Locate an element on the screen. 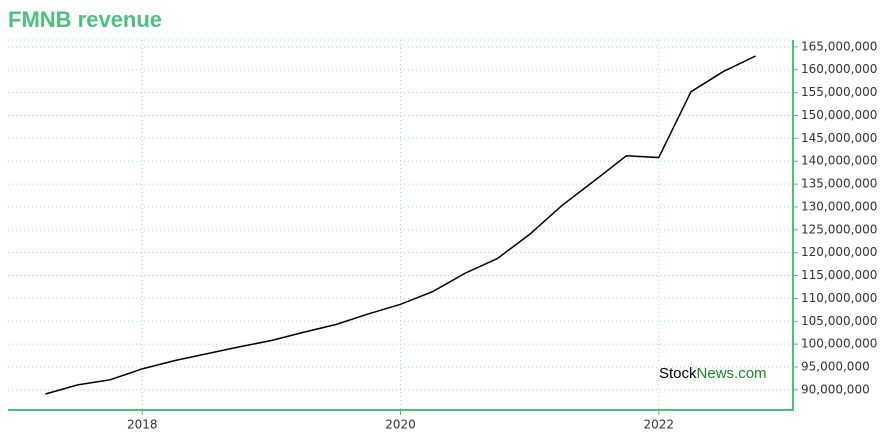 This screenshot has height=444, width=880. y-tick-label: 135,000,000 is located at coordinates (839, 184).